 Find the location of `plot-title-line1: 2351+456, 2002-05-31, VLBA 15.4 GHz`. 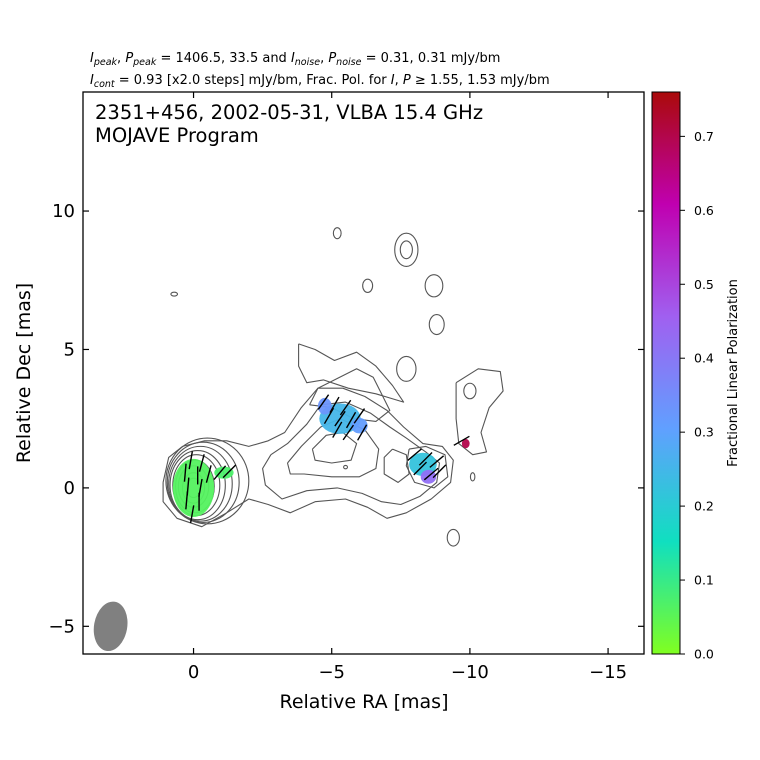

plot-title-line1: 2351+456, 2002-05-31, VLBA 15.4 GHz is located at coordinates (289, 112).